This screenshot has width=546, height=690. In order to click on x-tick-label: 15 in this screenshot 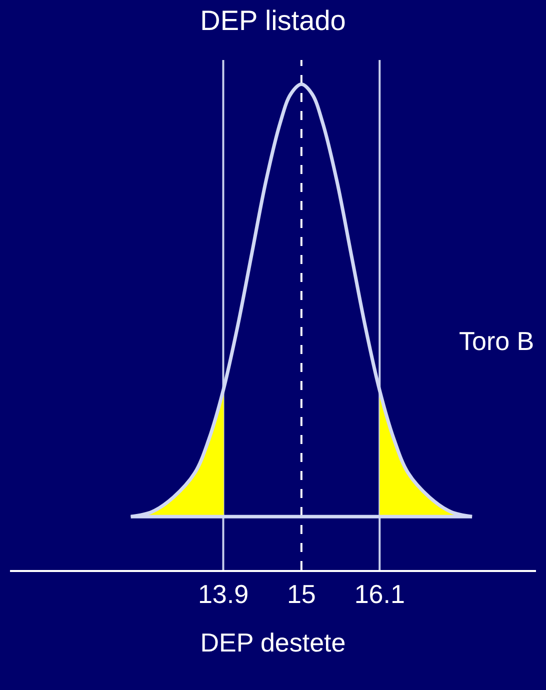, I will do `click(301, 594)`.